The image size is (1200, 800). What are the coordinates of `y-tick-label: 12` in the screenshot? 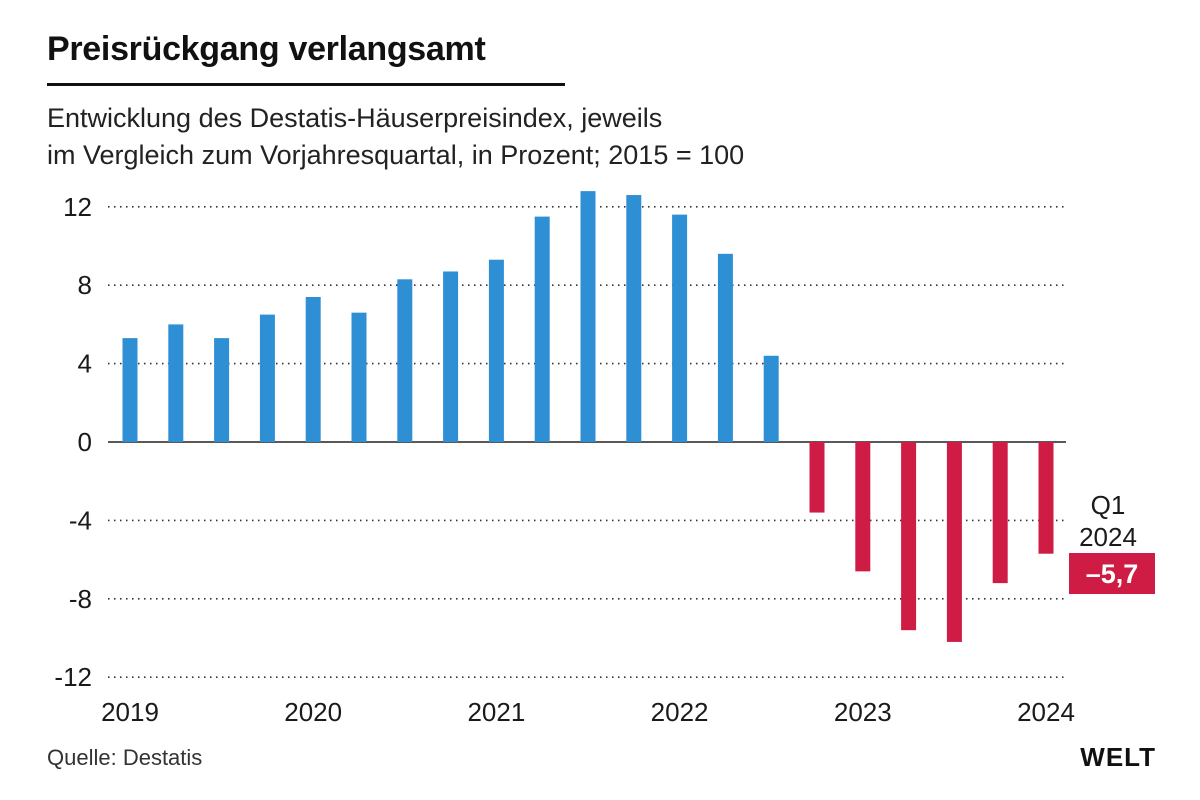 It's located at (77, 207).